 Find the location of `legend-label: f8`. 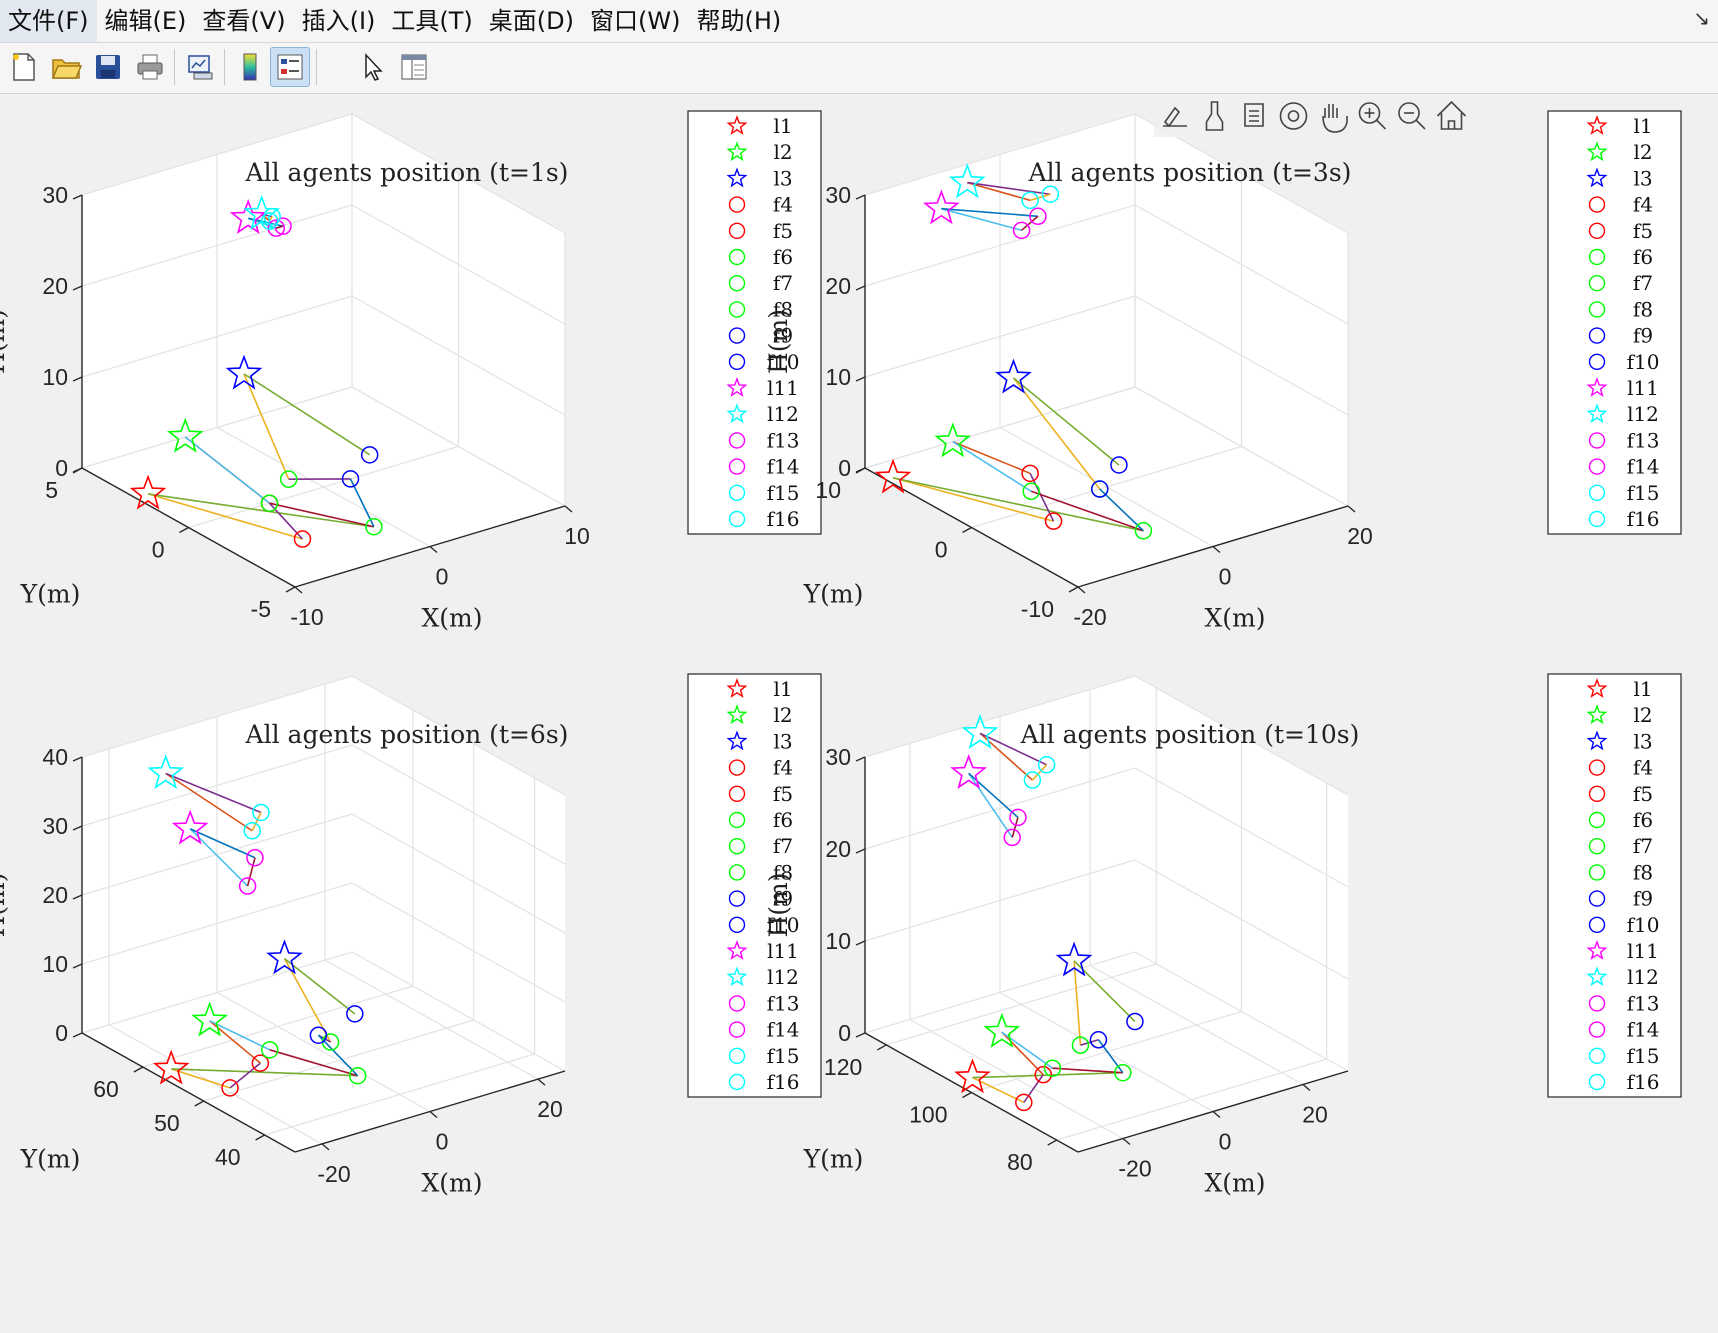

legend-label: f8 is located at coordinates (783, 309).